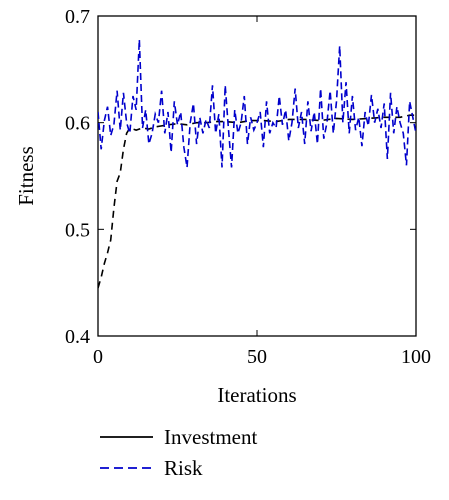 The width and height of the screenshot is (449, 500). Describe the element at coordinates (26, 176) in the screenshot. I see `y-axis-label: Fitness` at that location.